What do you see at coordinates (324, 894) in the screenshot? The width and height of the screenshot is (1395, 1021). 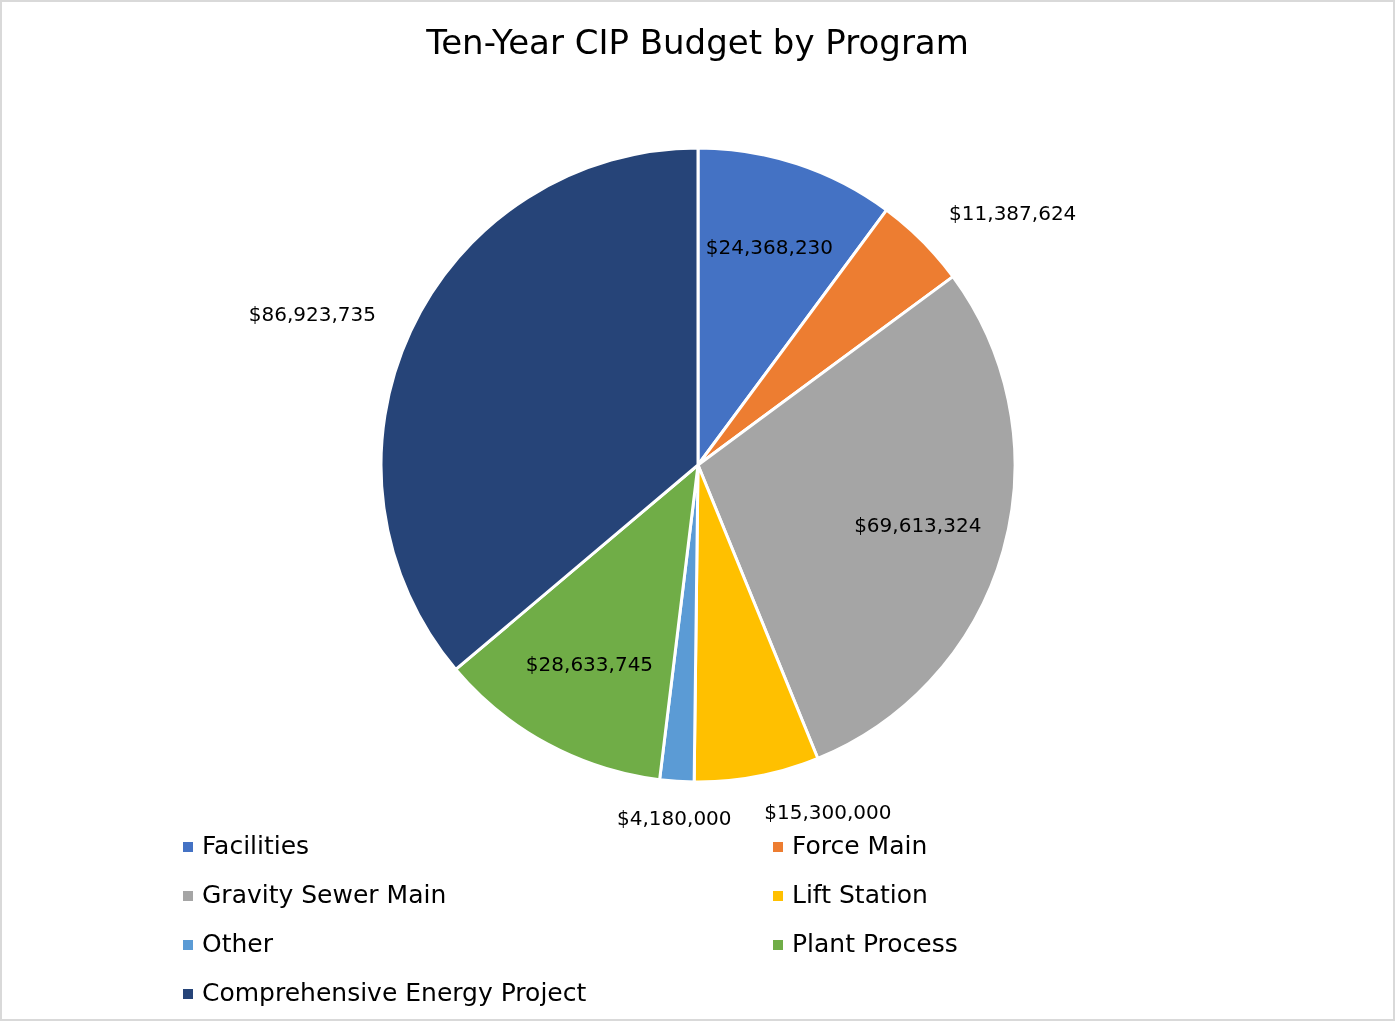 I see `legend-label: Gravity Sewer Main` at bounding box center [324, 894].